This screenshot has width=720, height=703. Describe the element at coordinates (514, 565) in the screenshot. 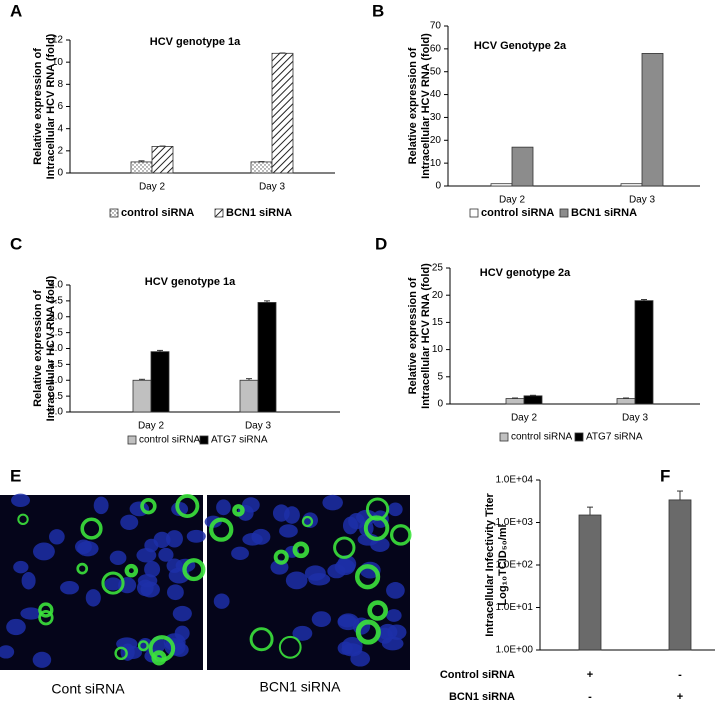

I see `y-tick-label: 1.0E+02` at that location.